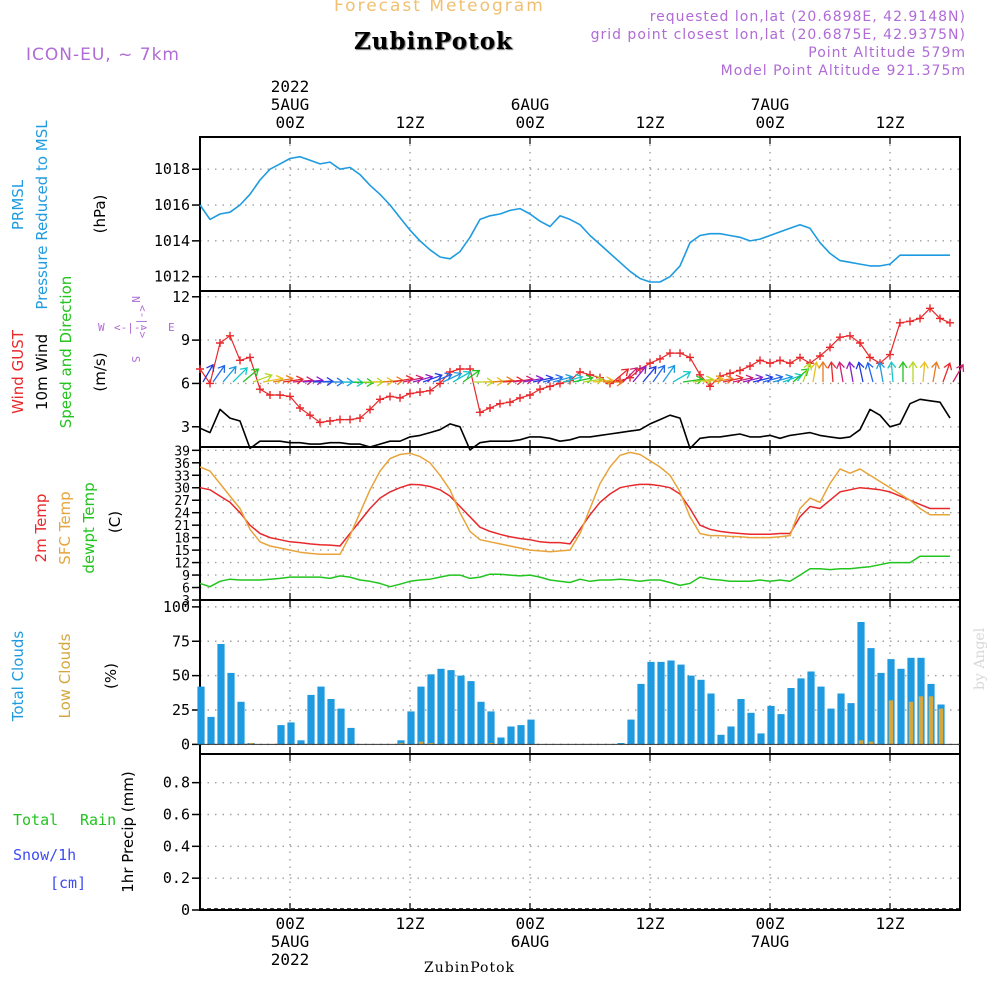 The height and width of the screenshot is (1000, 1000). What do you see at coordinates (135, 299) in the screenshot?
I see `compass-n: N` at bounding box center [135, 299].